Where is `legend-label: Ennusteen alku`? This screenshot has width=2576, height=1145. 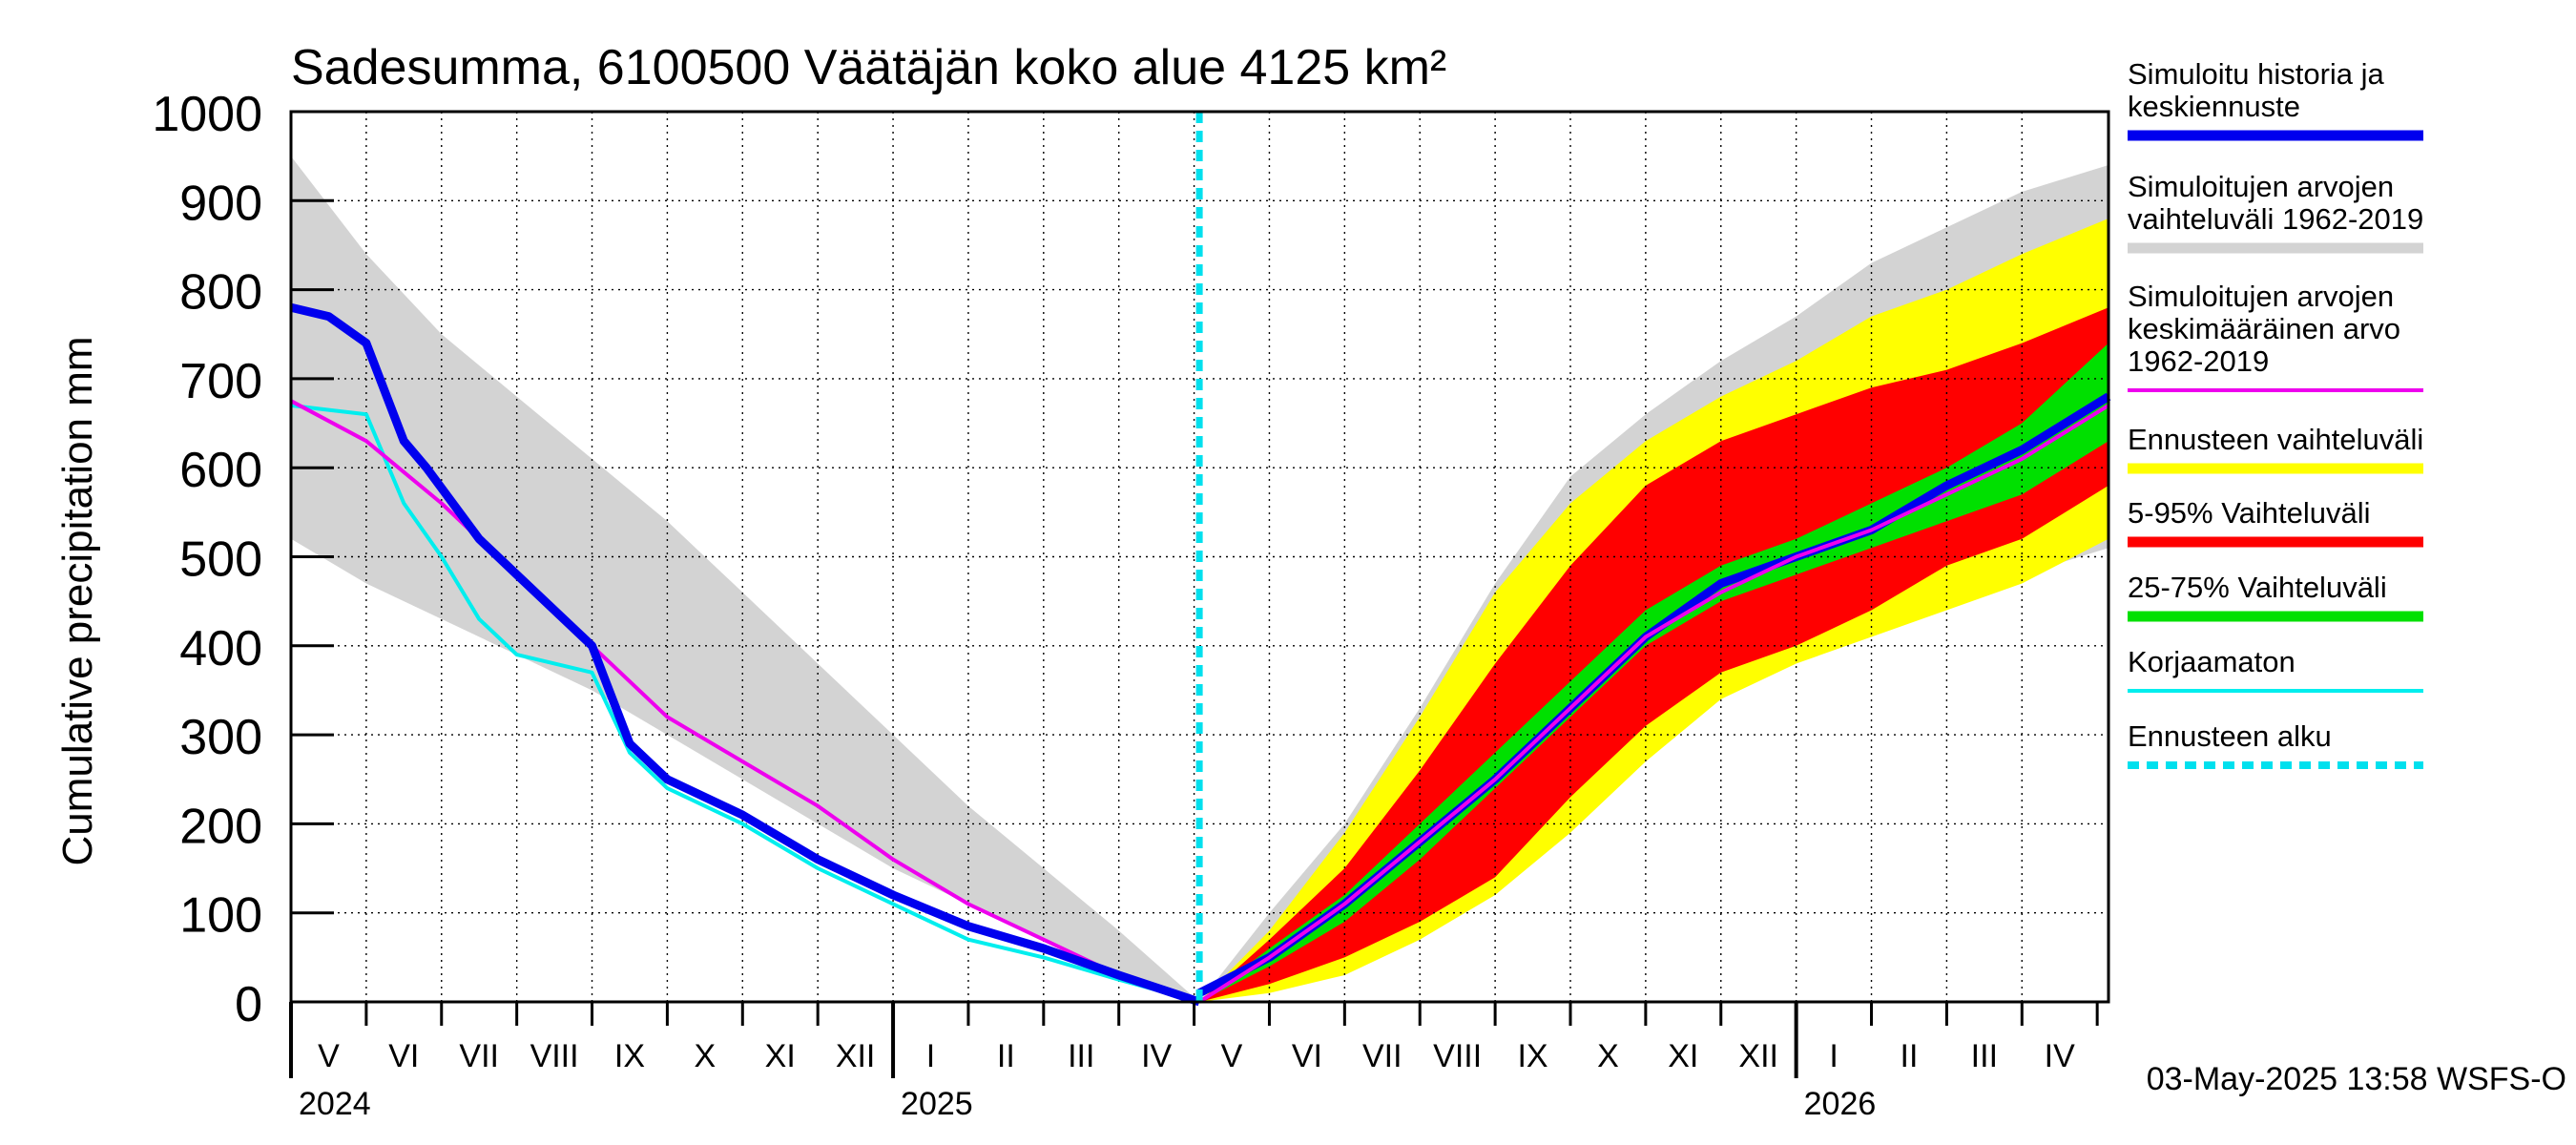
legend-label: Ennusteen alku is located at coordinates (2230, 736).